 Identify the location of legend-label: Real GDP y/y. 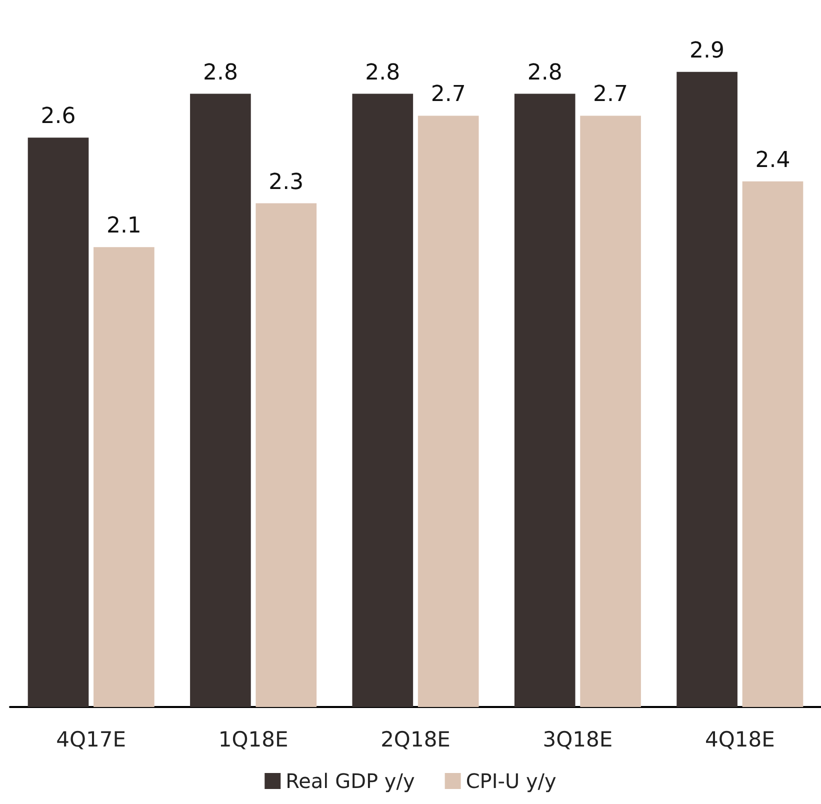
(350, 781).